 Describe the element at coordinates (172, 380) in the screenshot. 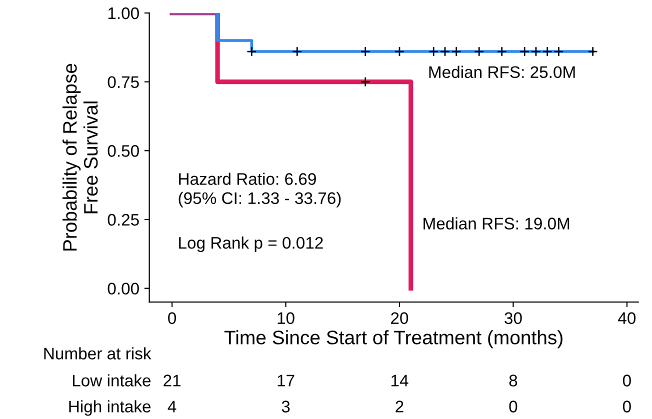

I see `text: 21` at that location.